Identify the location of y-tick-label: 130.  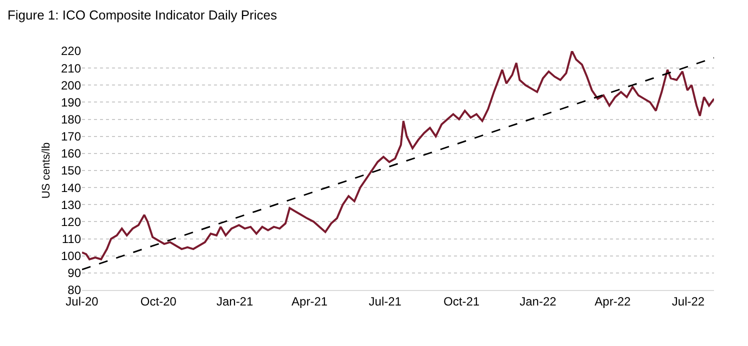
(71, 205).